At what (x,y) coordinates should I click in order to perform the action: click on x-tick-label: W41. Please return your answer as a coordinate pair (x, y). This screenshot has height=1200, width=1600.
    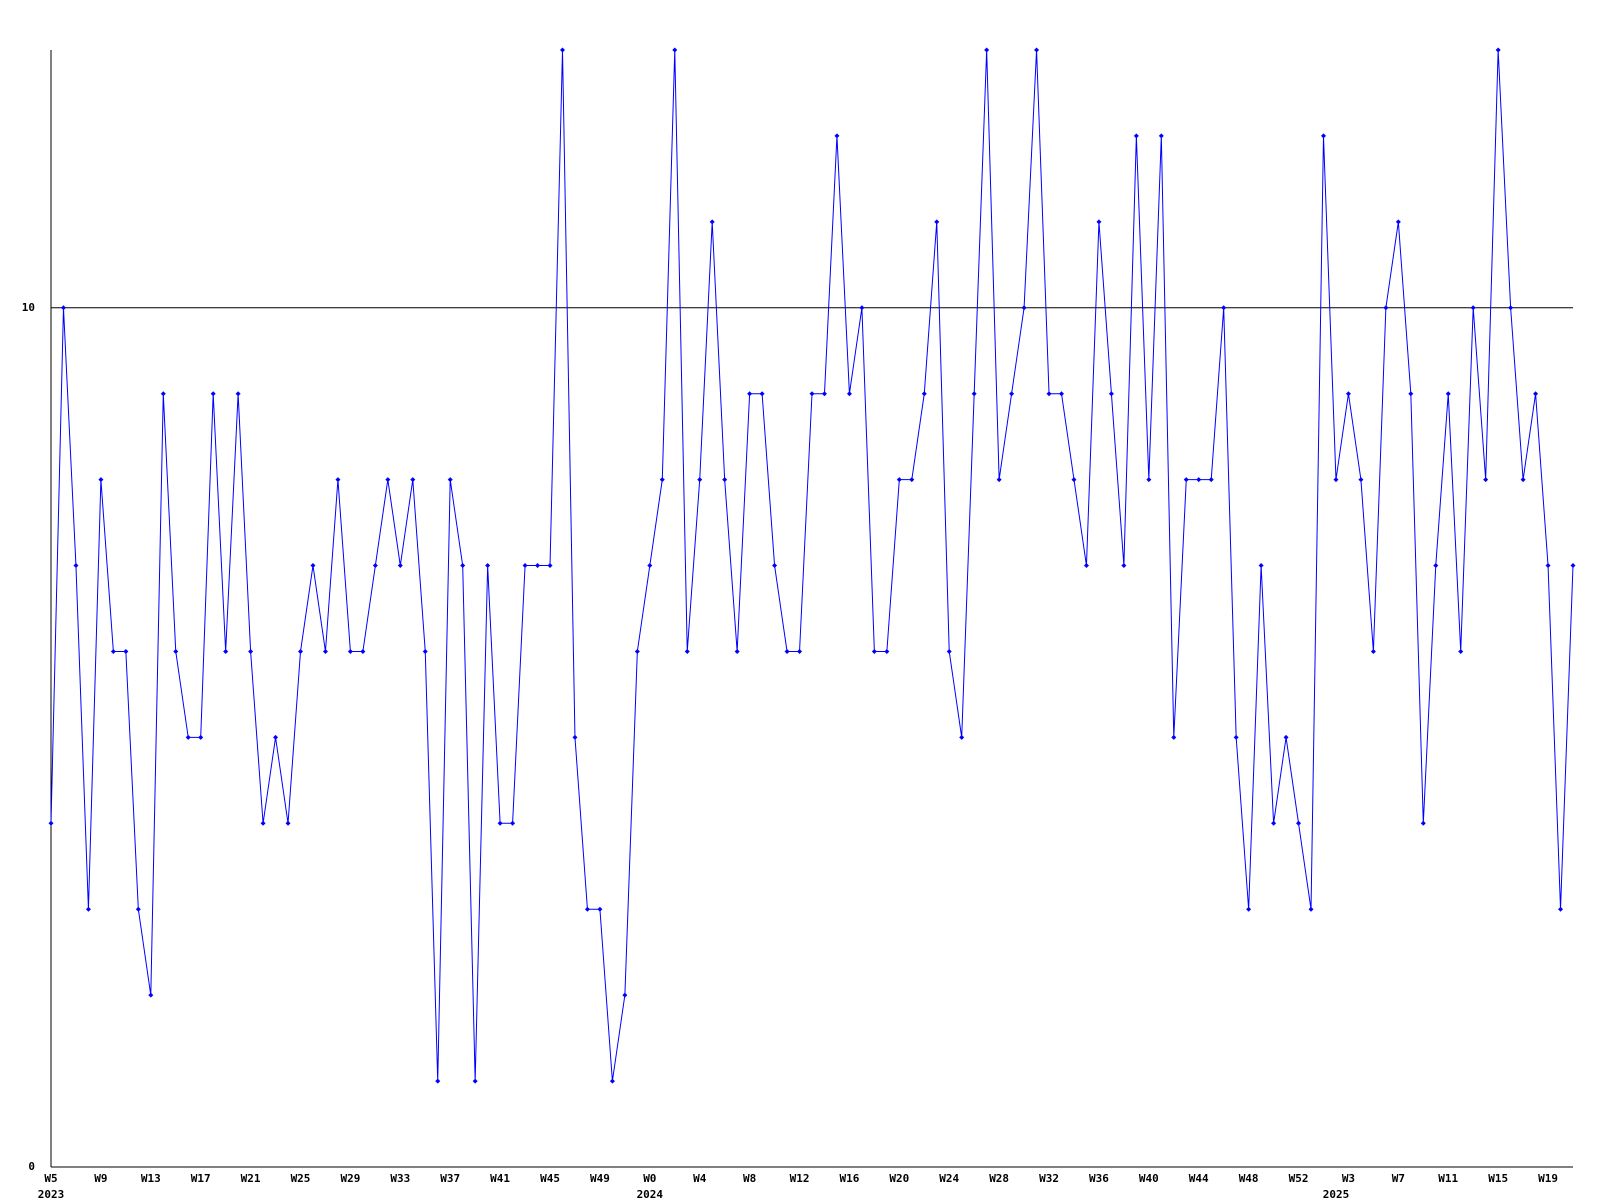
    Looking at the image, I should click on (500, 1178).